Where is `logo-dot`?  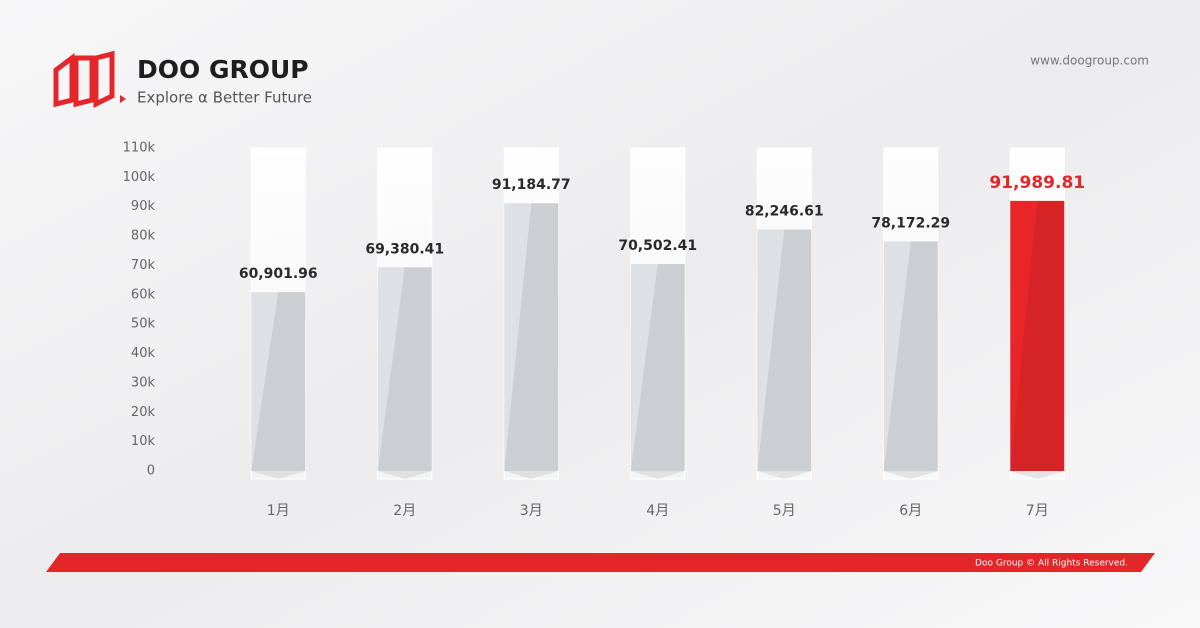 logo-dot is located at coordinates (123, 99).